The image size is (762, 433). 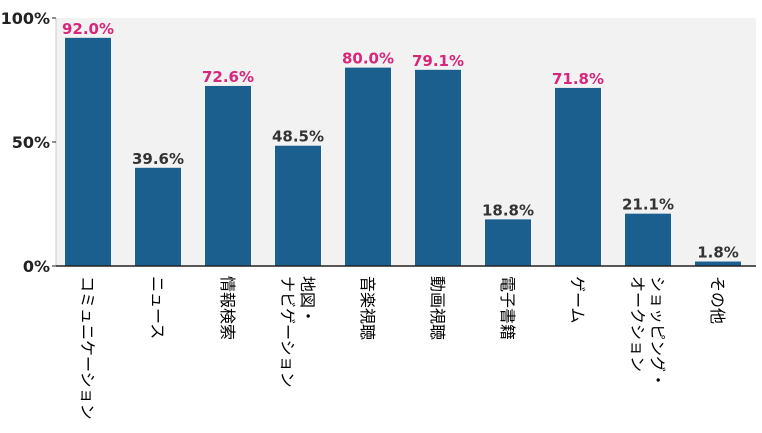 What do you see at coordinates (227, 308) in the screenshot?
I see `category-label: 情報検索` at bounding box center [227, 308].